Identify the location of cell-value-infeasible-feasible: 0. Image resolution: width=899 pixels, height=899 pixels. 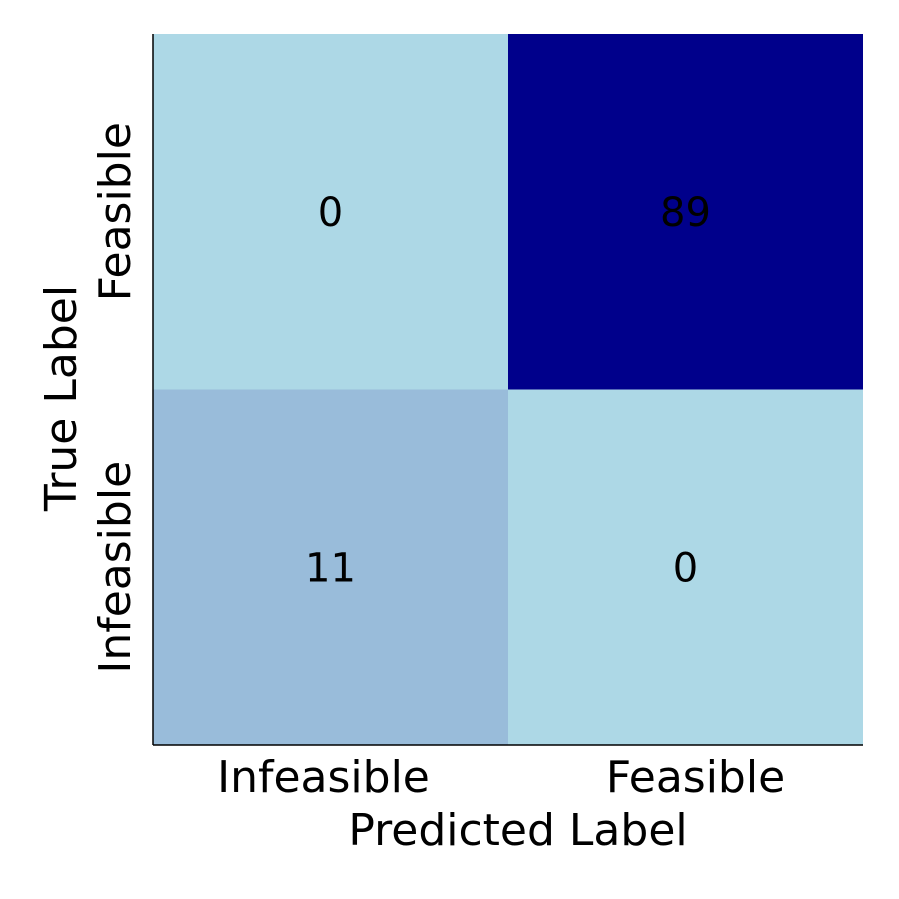
(685, 568).